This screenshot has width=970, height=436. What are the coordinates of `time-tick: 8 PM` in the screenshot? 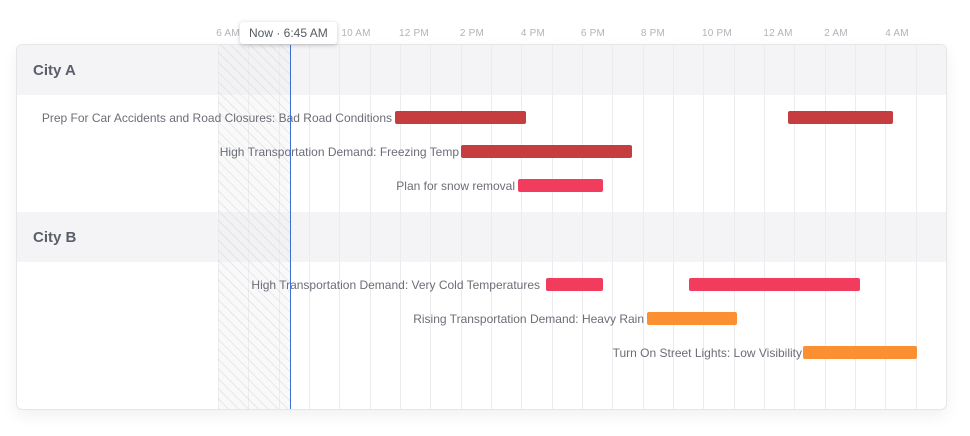 It's located at (653, 33).